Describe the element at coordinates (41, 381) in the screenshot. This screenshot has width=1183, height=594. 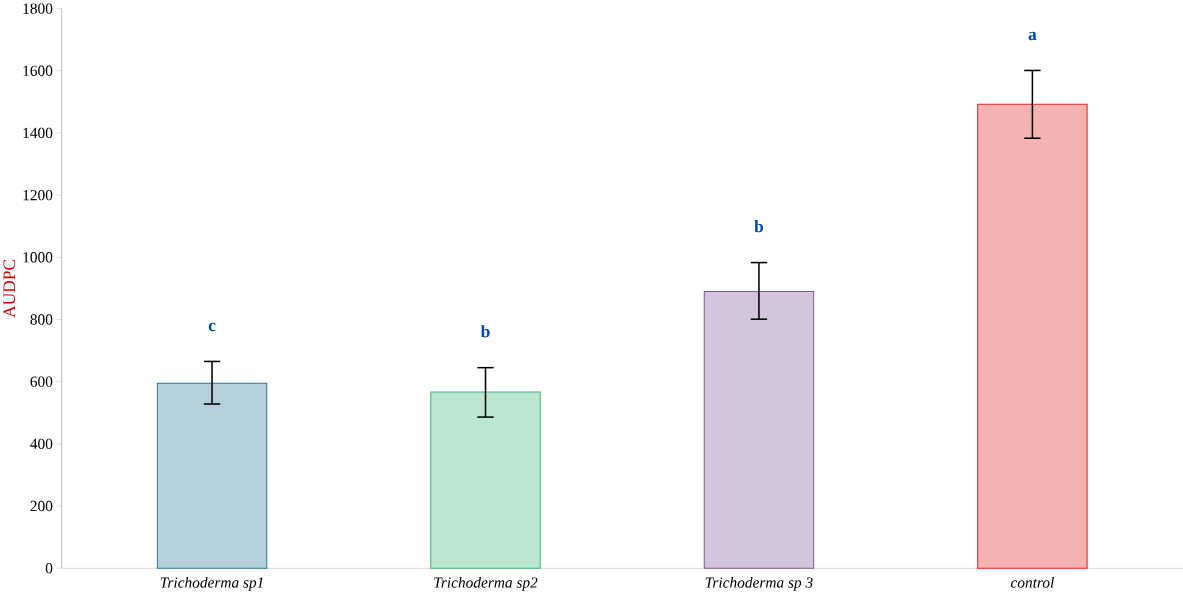
I see `y-tick-label: 600` at that location.